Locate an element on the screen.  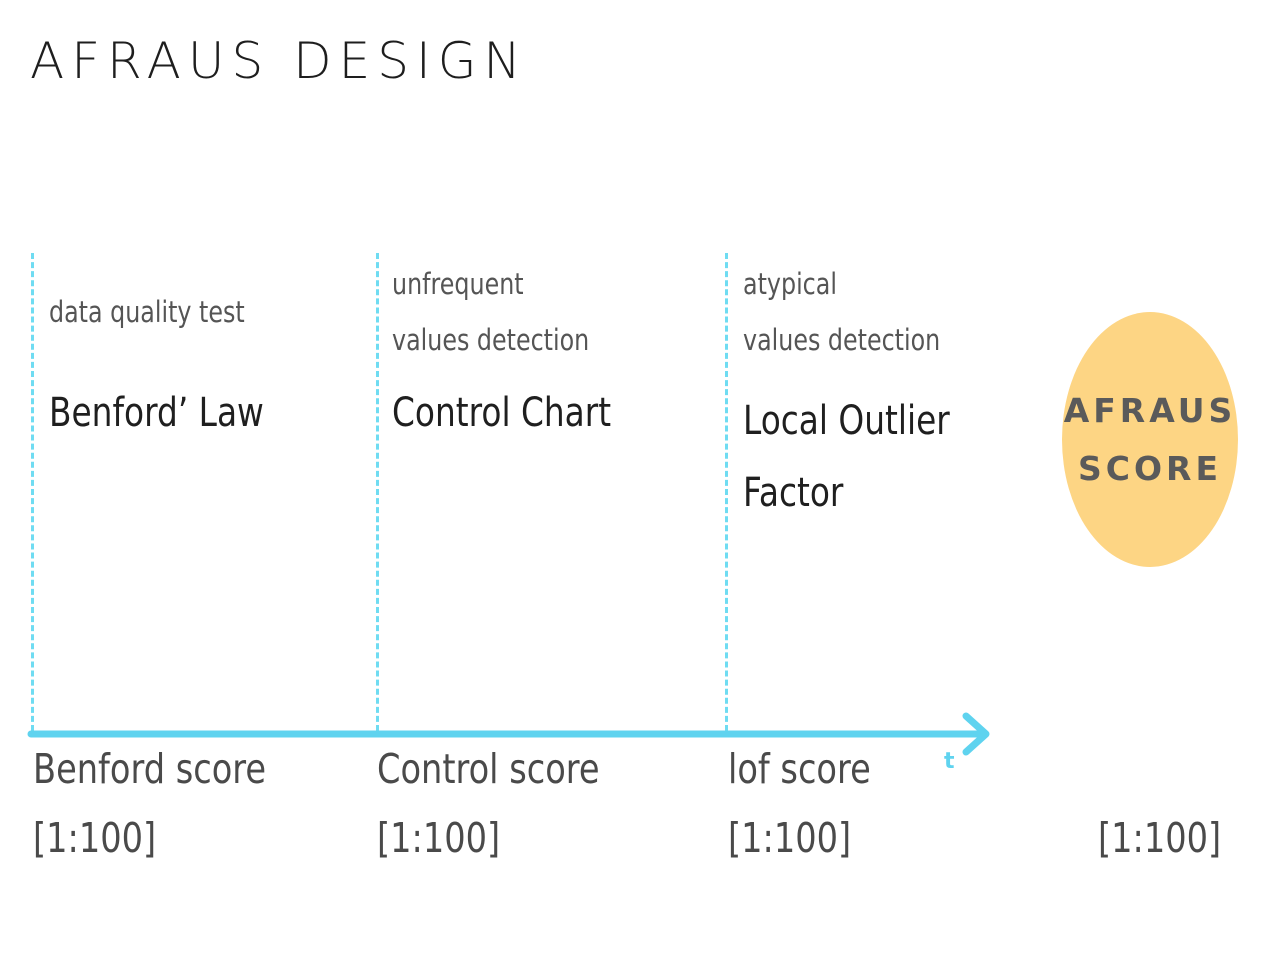
control-stage-subtitle-line1: unfrequent is located at coordinates (458, 284).